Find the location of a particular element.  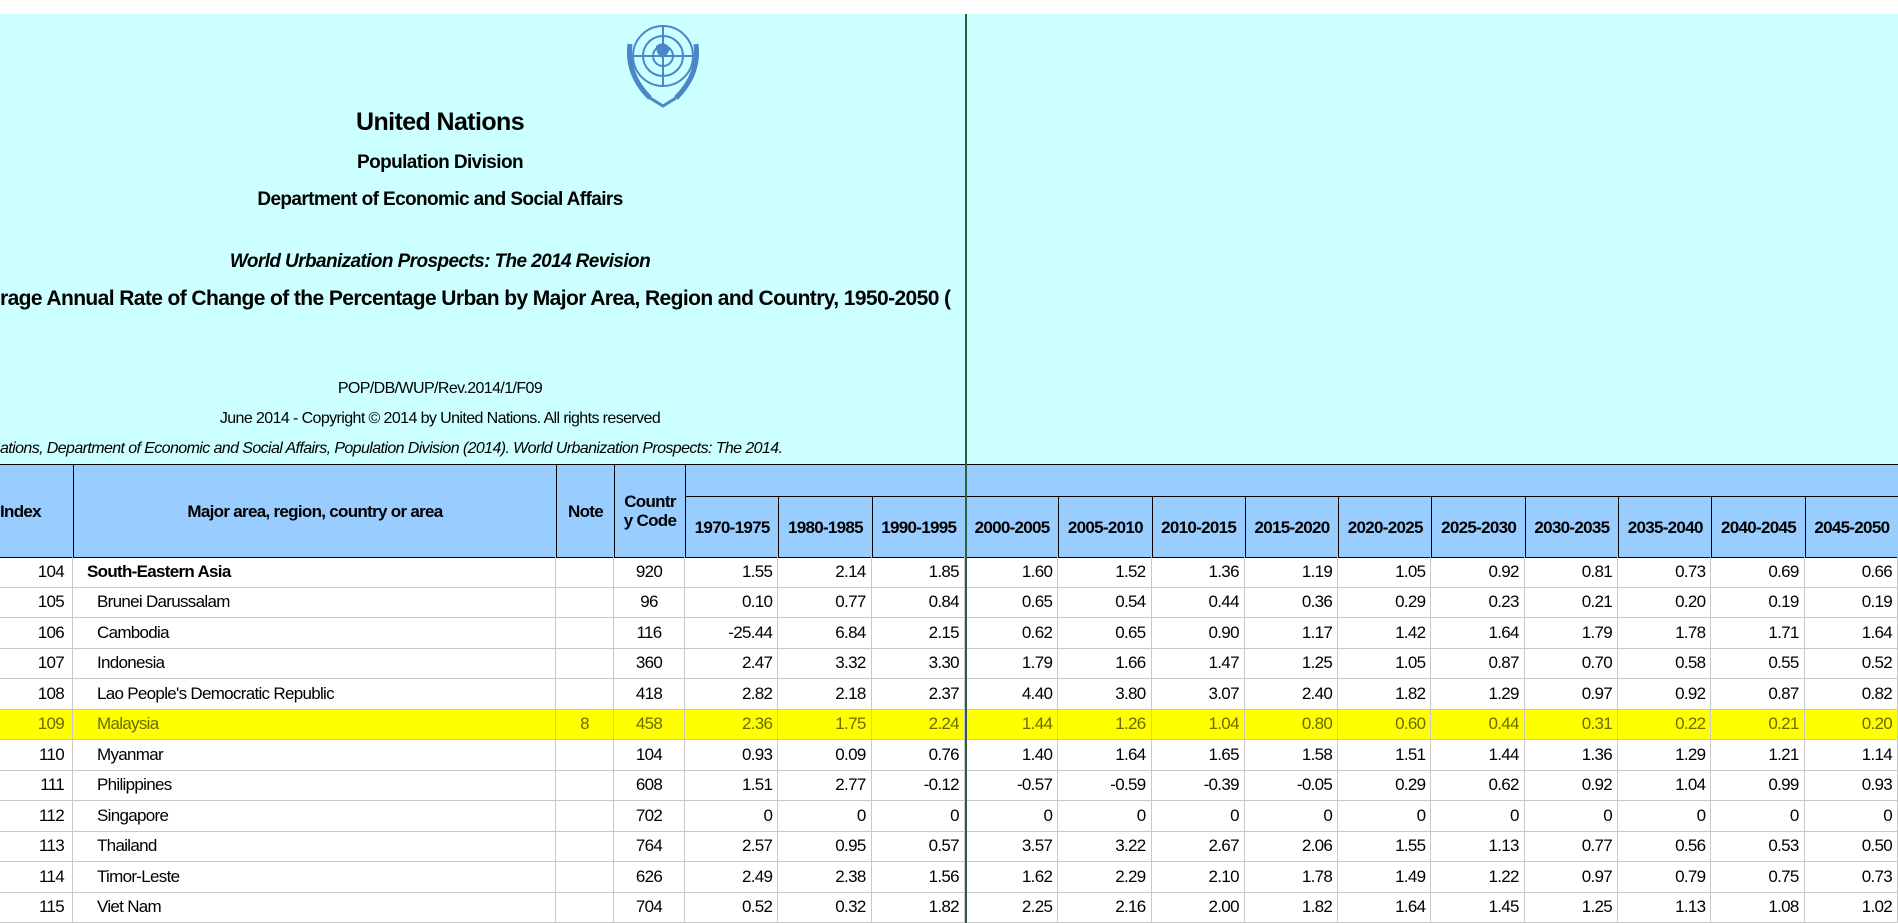

title: United Nations is located at coordinates (440, 122).